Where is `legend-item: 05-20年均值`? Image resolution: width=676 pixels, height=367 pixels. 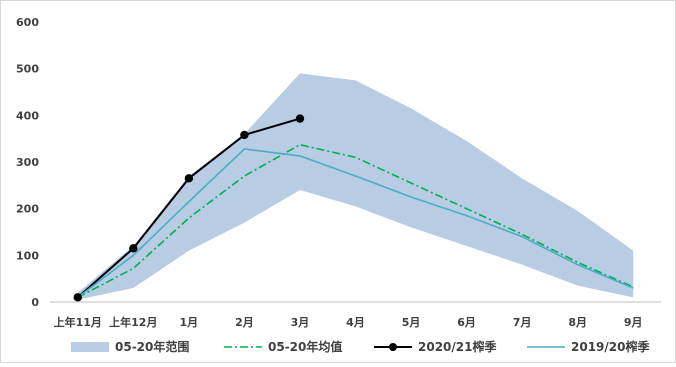
legend-item: 05-20年均值 is located at coordinates (283, 346).